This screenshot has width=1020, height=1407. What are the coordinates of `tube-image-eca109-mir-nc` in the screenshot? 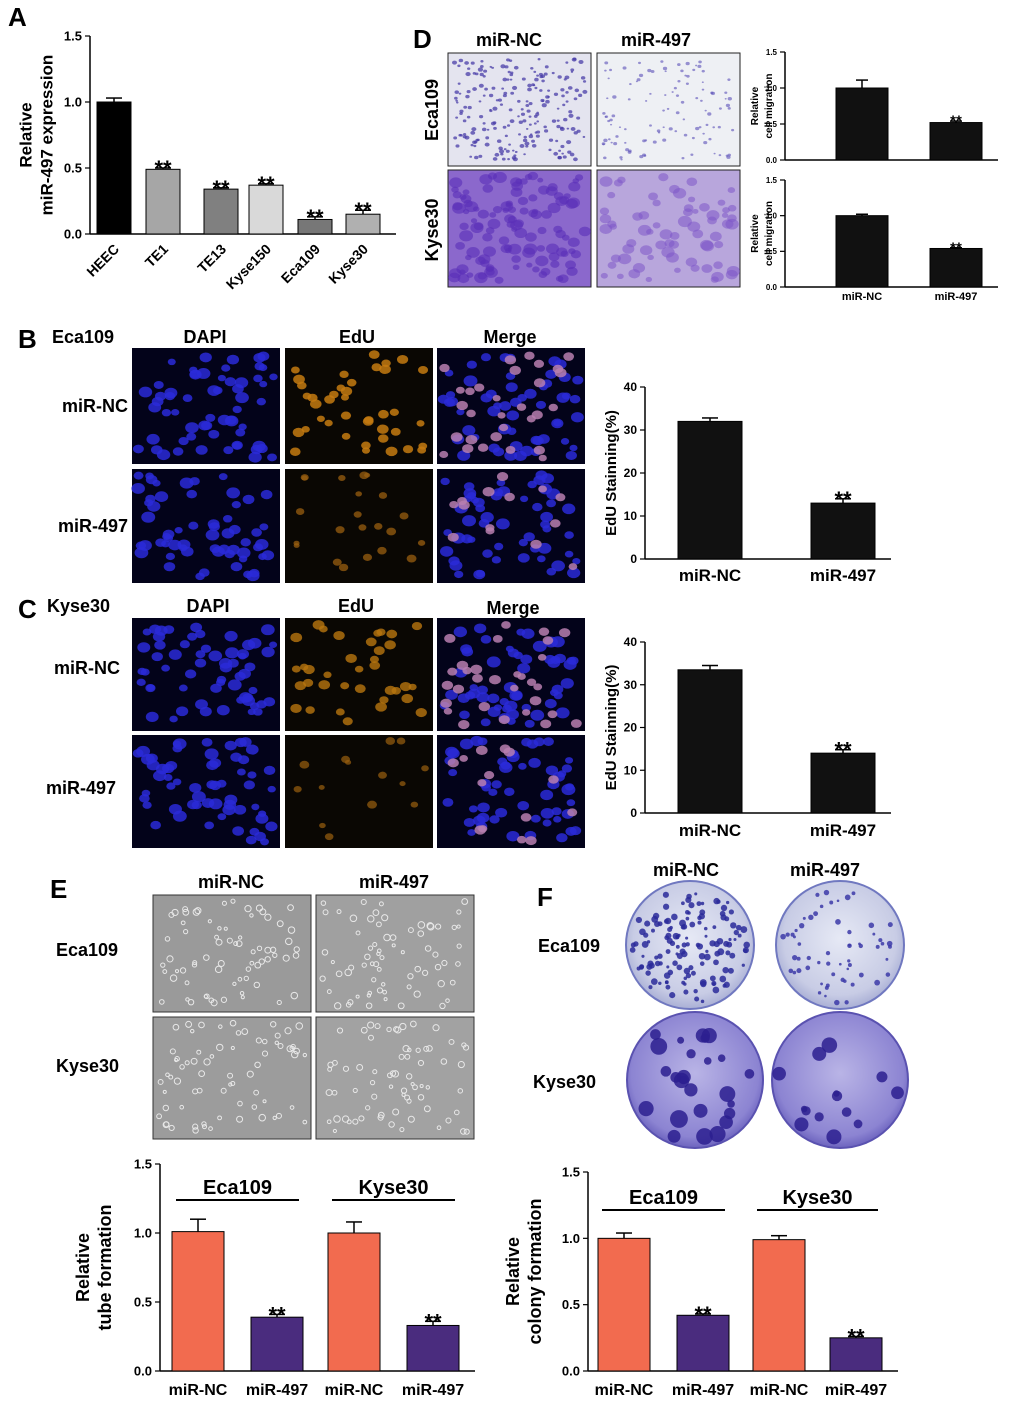 It's located at (232, 953).